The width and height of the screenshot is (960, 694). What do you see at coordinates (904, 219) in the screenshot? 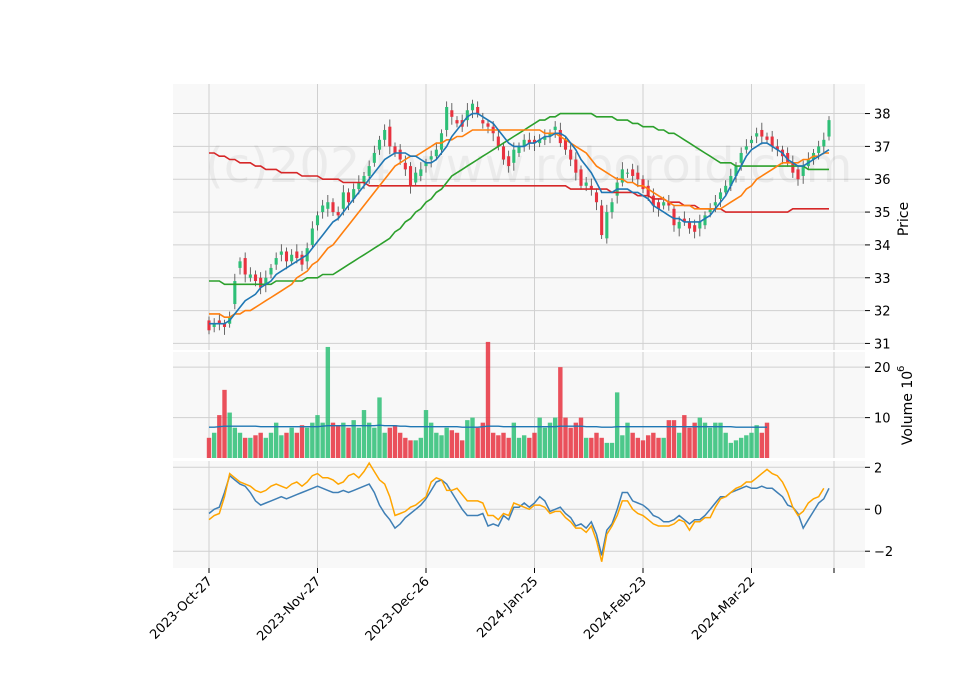
I see `price-axis-label: Price` at bounding box center [904, 219].